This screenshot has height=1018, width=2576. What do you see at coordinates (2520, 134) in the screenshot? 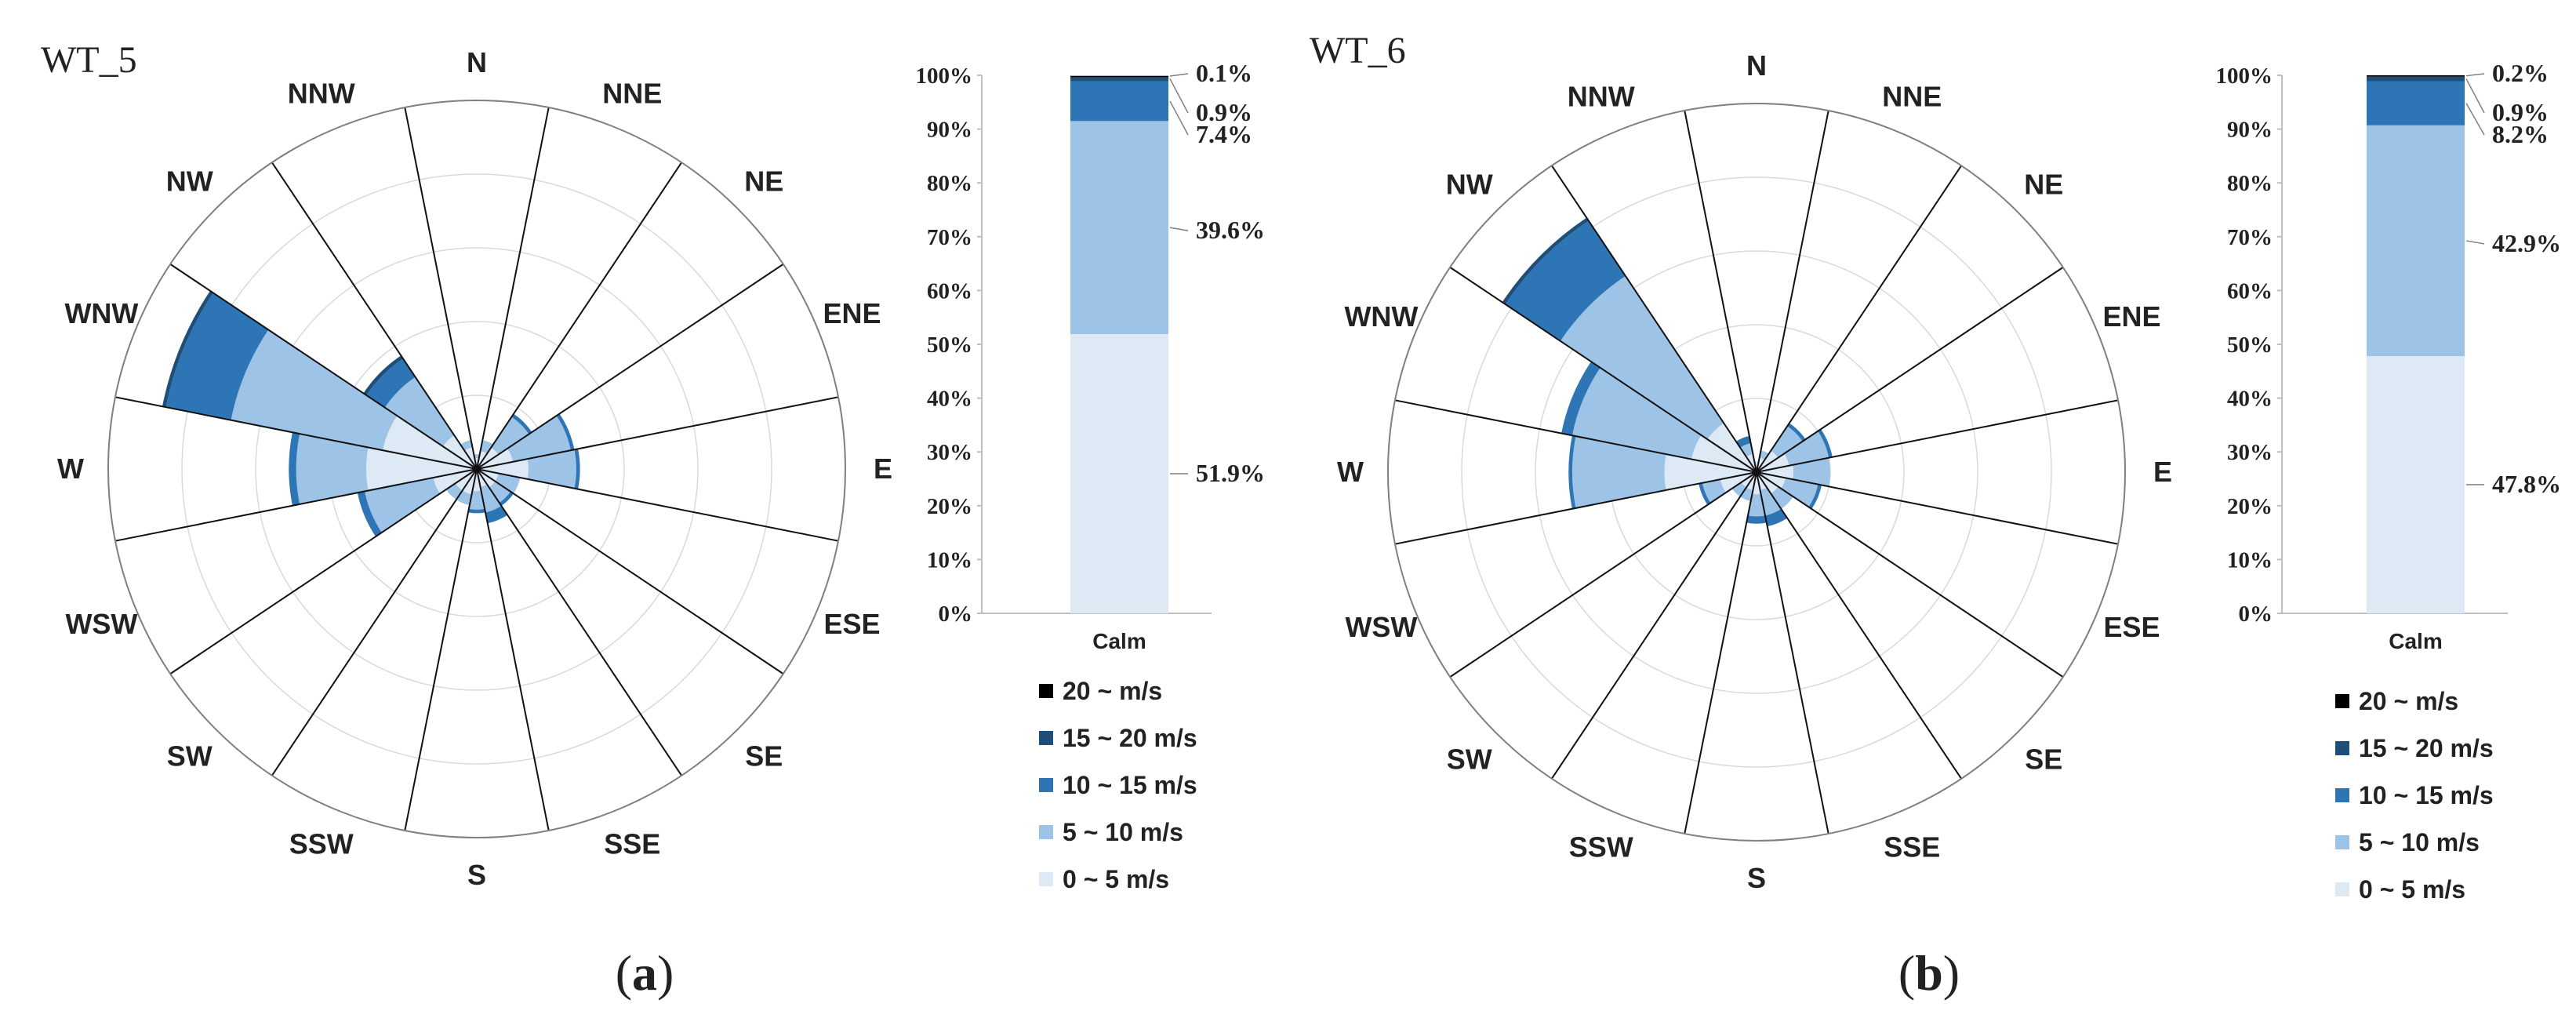
I see `data-label: 8.2%` at bounding box center [2520, 134].